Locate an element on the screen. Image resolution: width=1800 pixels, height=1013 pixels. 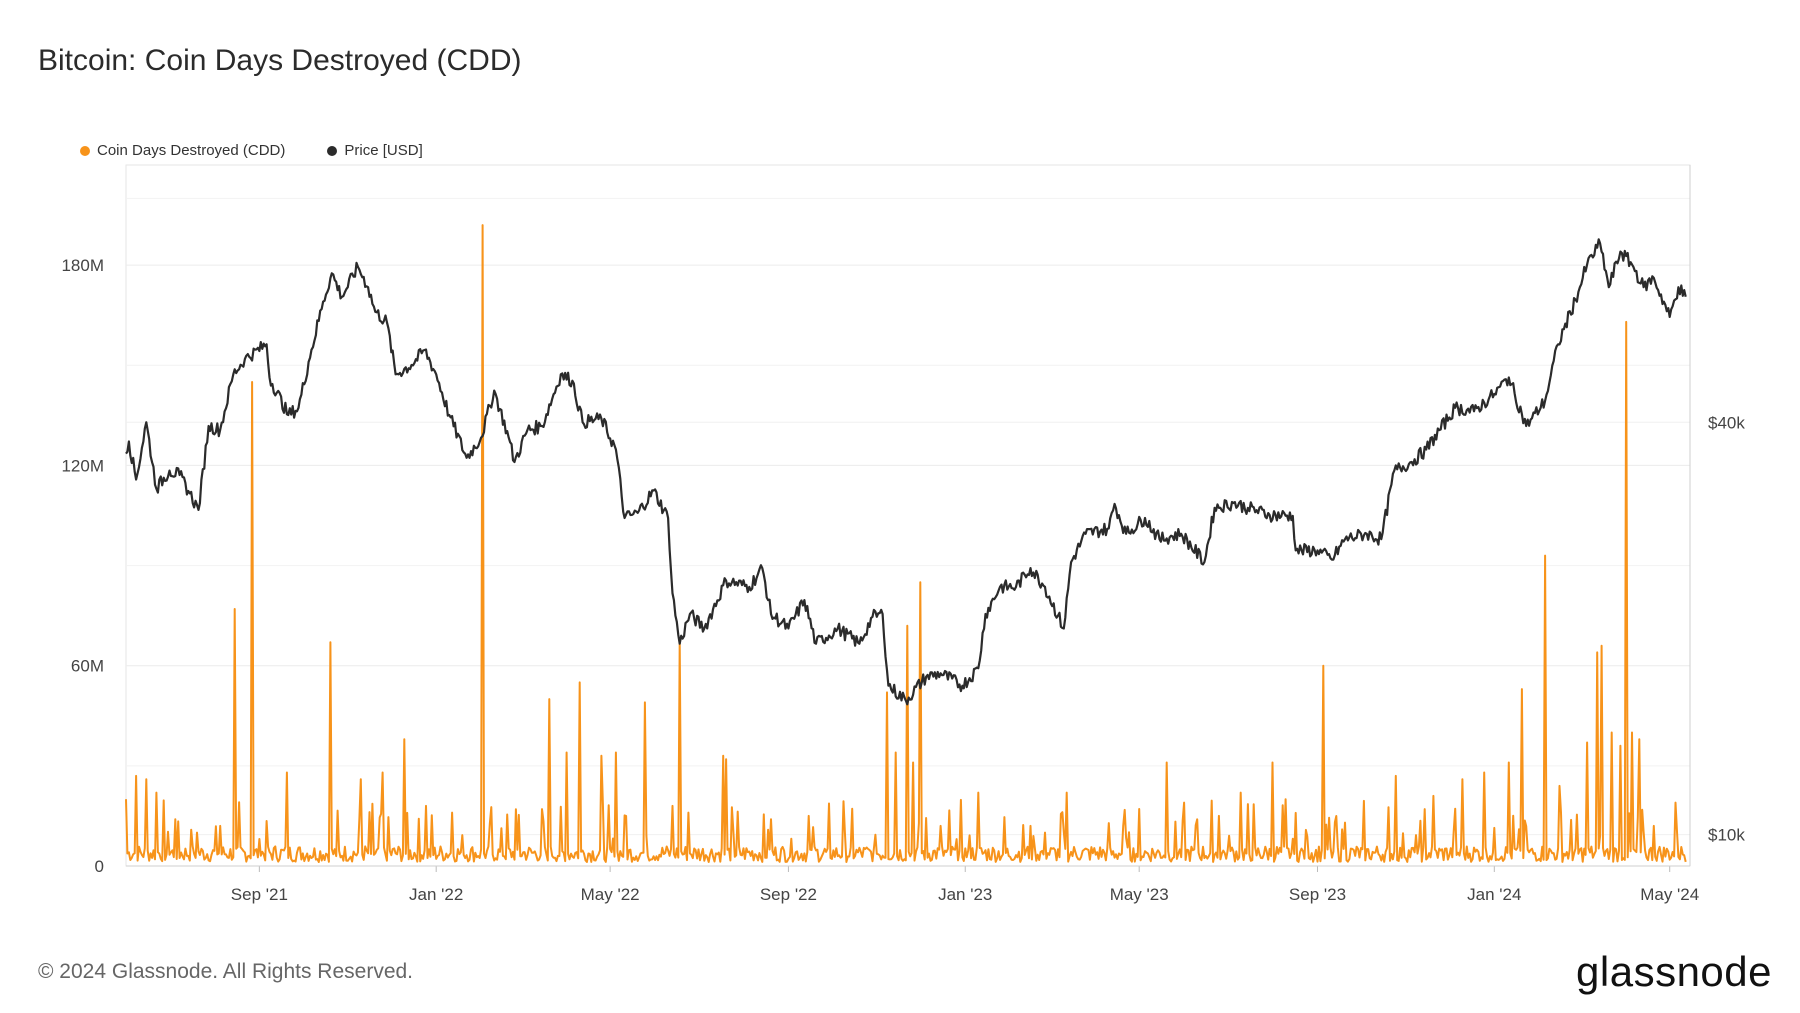
right-tick-label: $10k is located at coordinates (1726, 835).